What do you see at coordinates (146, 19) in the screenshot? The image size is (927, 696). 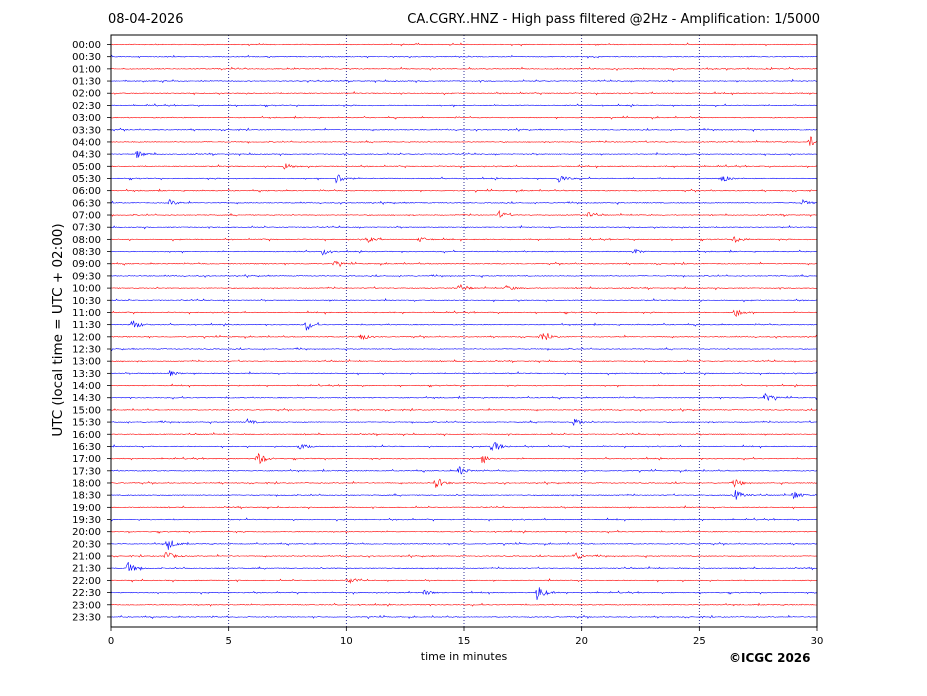 I see `date-label: 08-04-2026` at bounding box center [146, 19].